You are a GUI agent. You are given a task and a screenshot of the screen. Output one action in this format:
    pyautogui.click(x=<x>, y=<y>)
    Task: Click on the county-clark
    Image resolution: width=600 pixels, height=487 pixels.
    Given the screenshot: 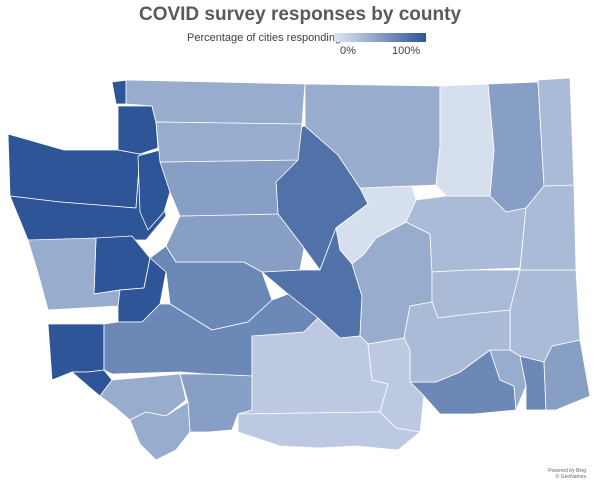 What is the action you would take?
    pyautogui.click(x=160, y=431)
    